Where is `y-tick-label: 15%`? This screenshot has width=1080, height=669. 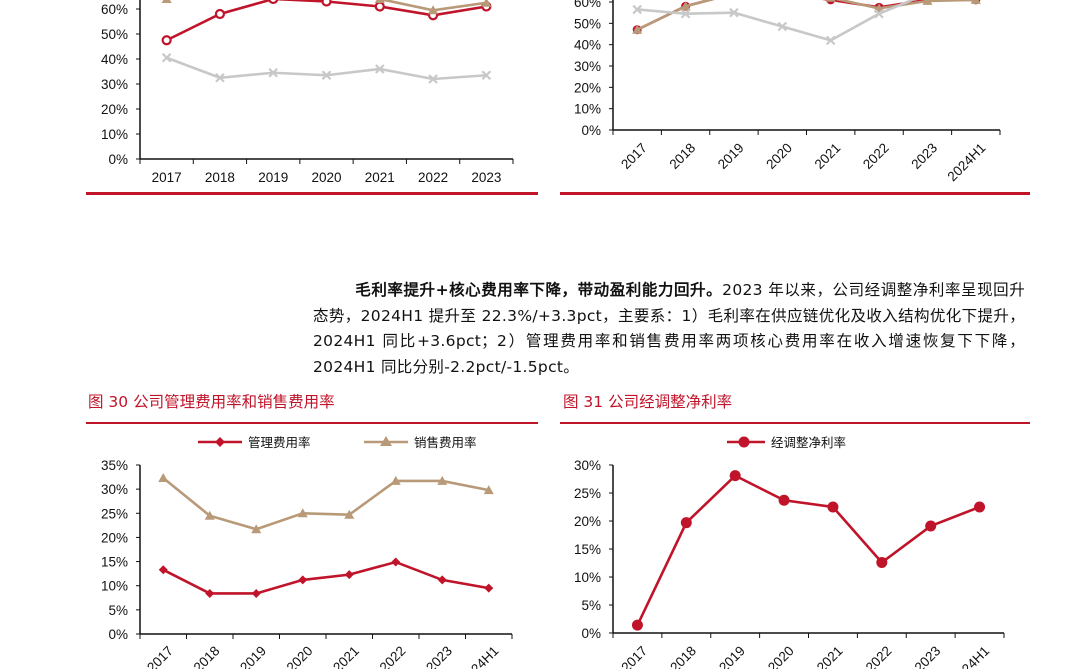 y-tick-label: 15% is located at coordinates (114, 562).